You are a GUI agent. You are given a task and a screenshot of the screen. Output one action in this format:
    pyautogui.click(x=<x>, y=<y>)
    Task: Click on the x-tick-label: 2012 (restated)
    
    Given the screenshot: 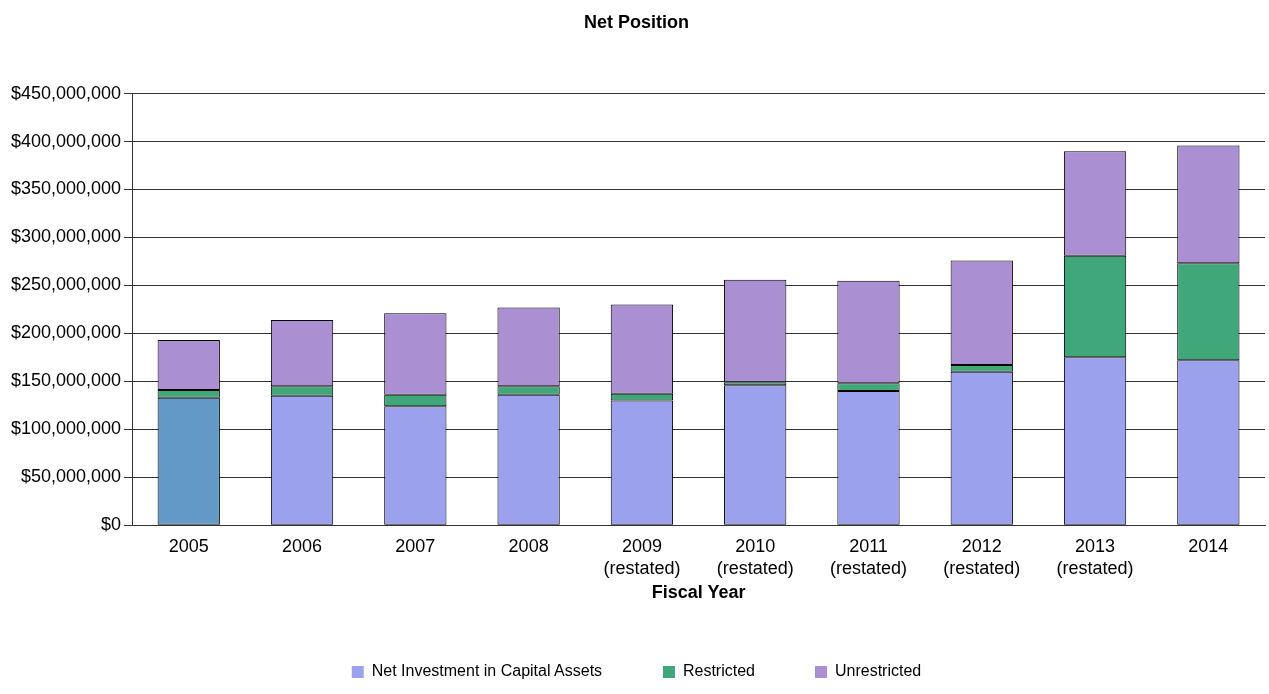 What is the action you would take?
    pyautogui.click(x=982, y=556)
    